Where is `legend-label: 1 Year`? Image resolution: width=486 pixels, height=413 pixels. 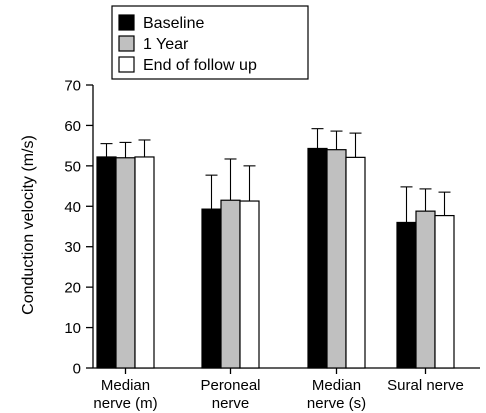
legend-label: 1 Year is located at coordinates (166, 44).